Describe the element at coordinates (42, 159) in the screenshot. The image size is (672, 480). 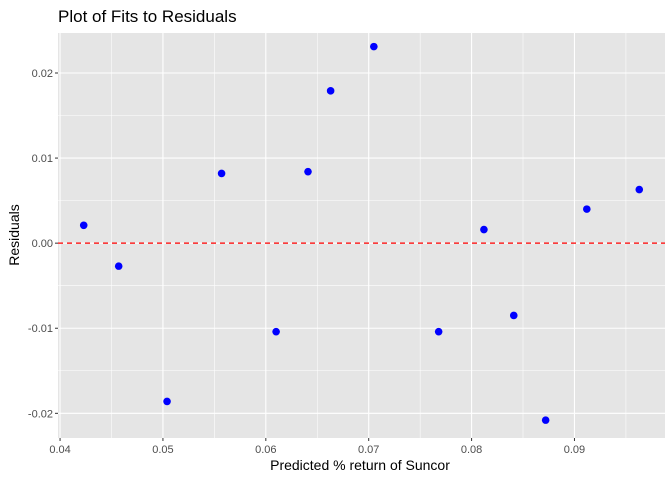
I see `y-tick-label: 0.01` at that location.